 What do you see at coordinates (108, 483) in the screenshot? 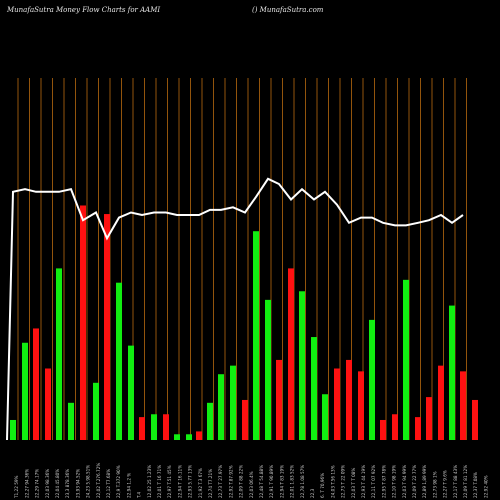
I see `x-tick-label: 22,12 T7.68%` at bounding box center [108, 483].